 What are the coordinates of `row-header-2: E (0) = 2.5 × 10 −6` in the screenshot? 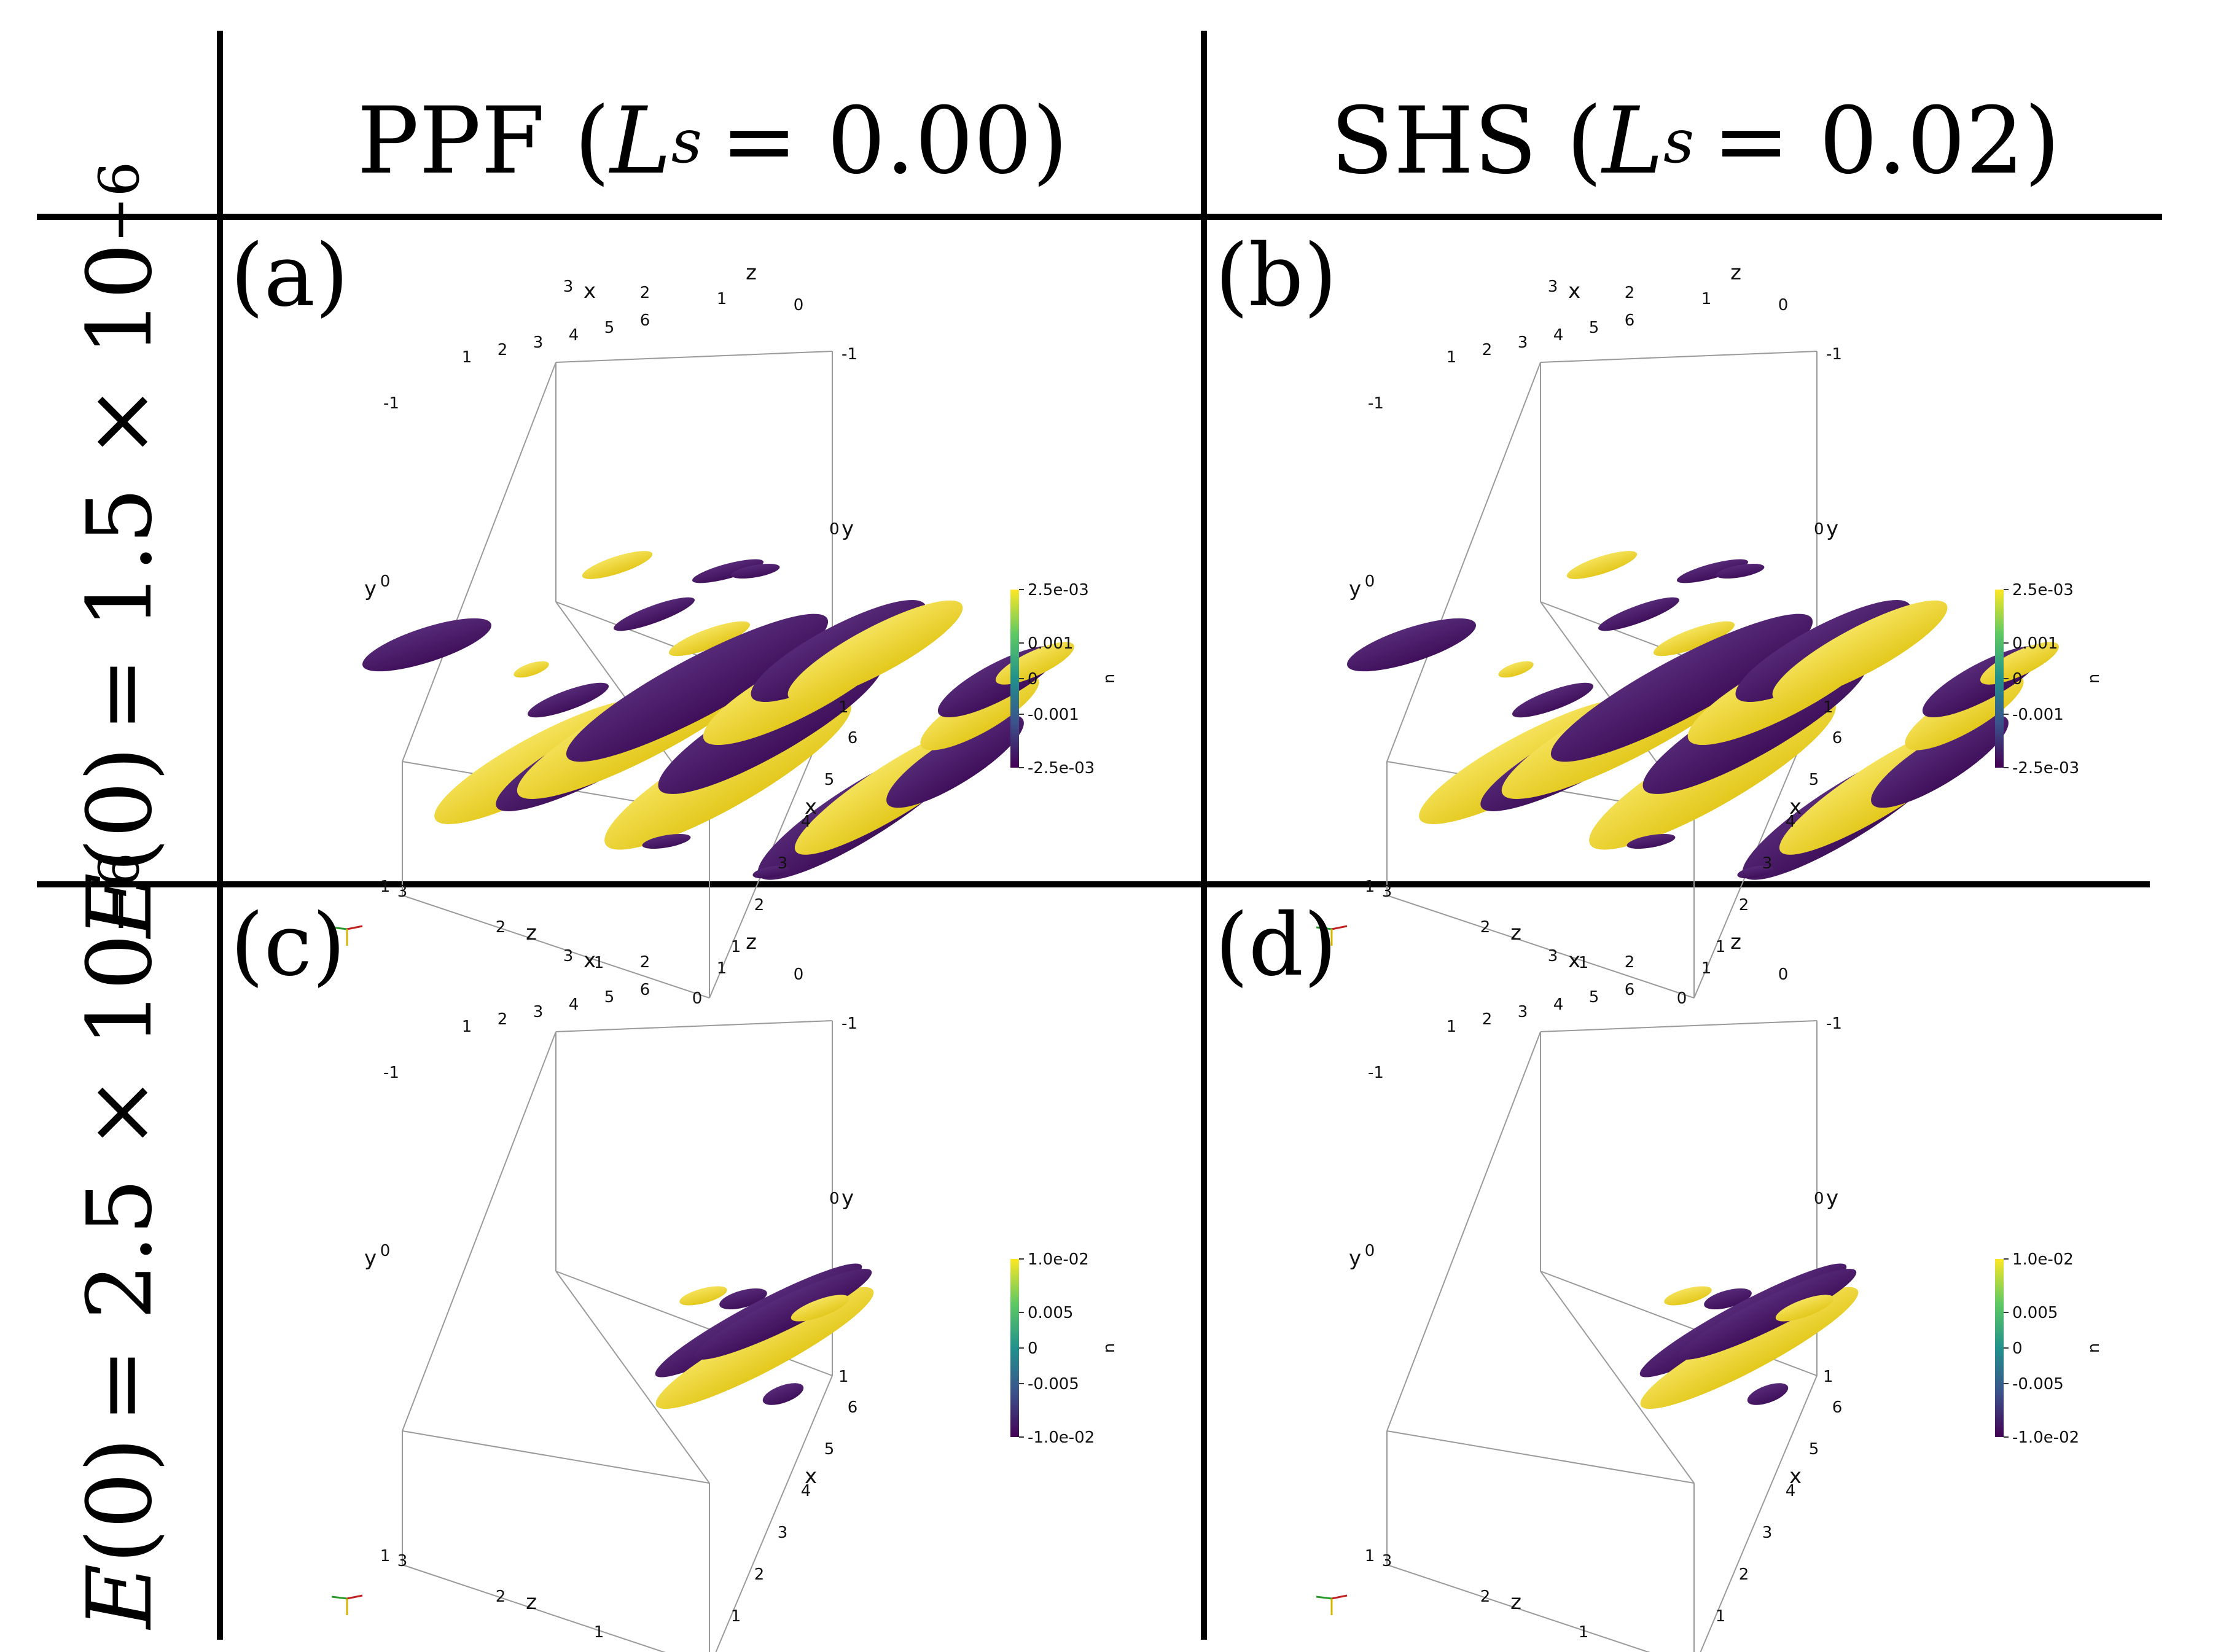 It's located at (120, 1240).